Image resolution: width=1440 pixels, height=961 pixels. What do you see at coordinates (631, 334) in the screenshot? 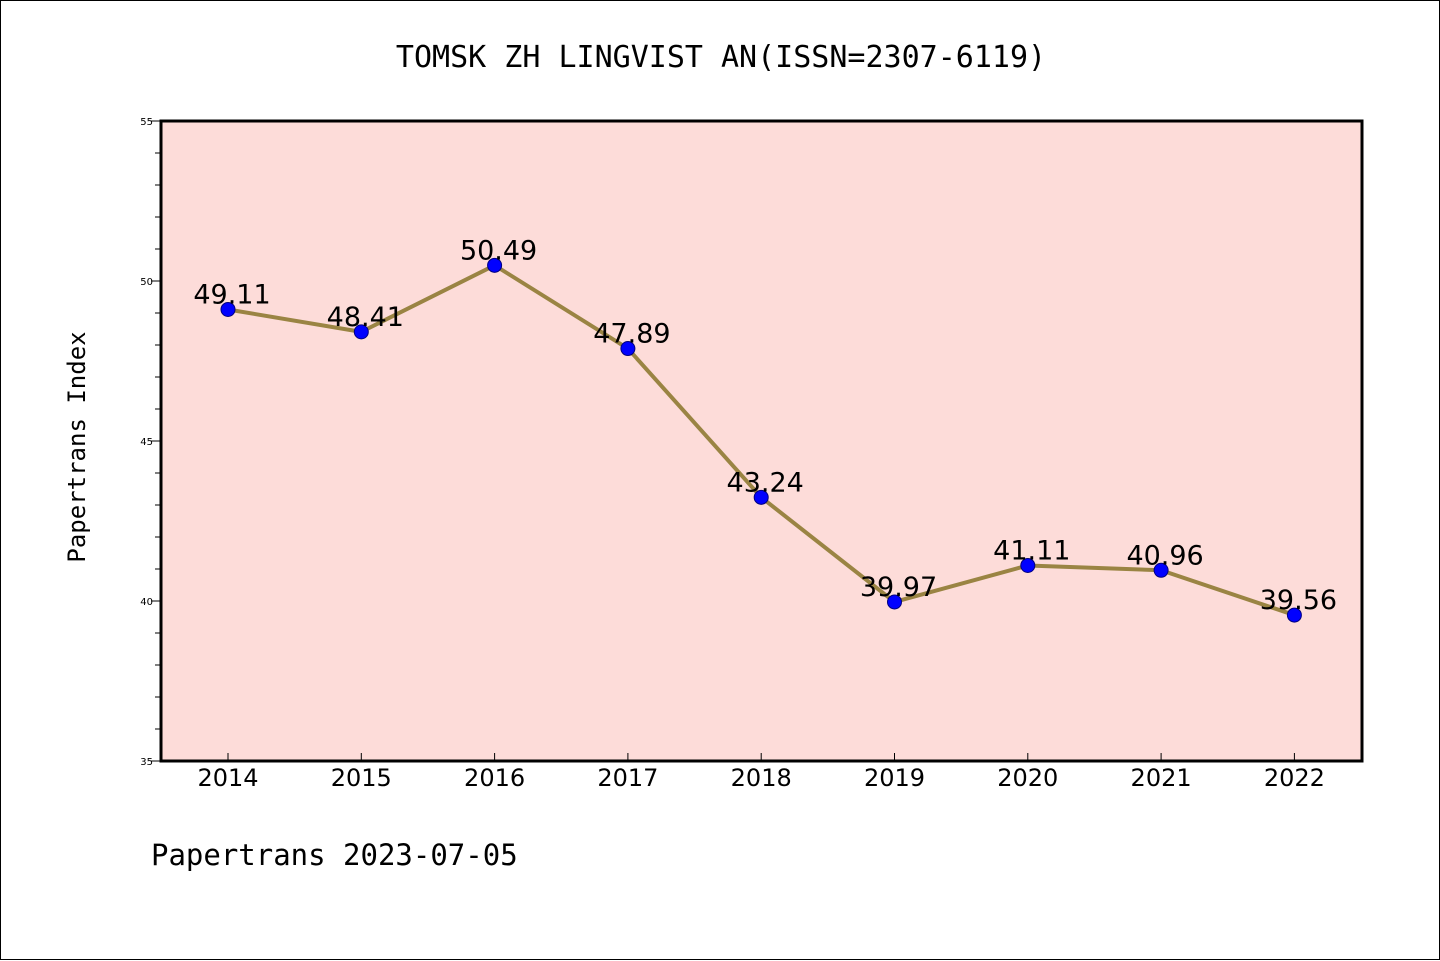
I see `data-label: 47.89` at bounding box center [631, 334].